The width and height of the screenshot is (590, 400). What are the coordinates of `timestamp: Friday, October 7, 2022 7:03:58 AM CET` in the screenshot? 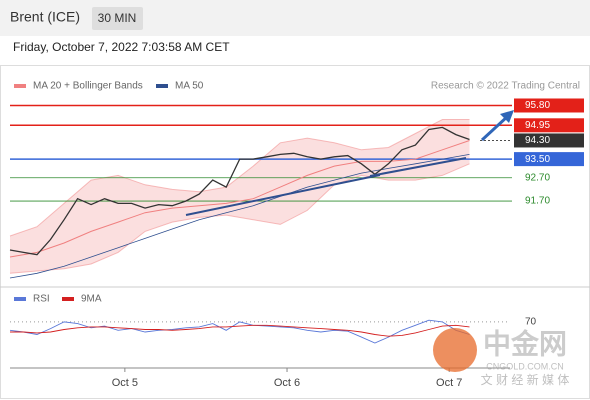 It's located at (121, 47).